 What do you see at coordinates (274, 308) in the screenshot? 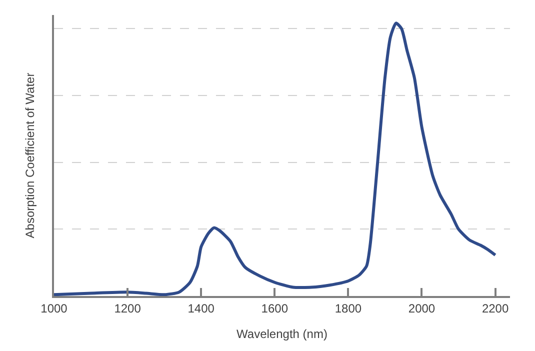
I see `x-tick-label: 1600` at bounding box center [274, 308].